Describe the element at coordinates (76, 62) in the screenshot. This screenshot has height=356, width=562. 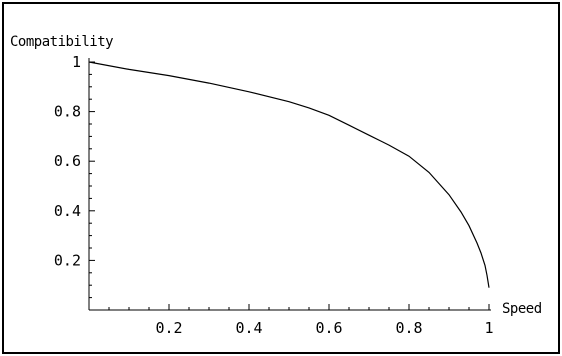
I see `y-tick-label: 1` at that location.